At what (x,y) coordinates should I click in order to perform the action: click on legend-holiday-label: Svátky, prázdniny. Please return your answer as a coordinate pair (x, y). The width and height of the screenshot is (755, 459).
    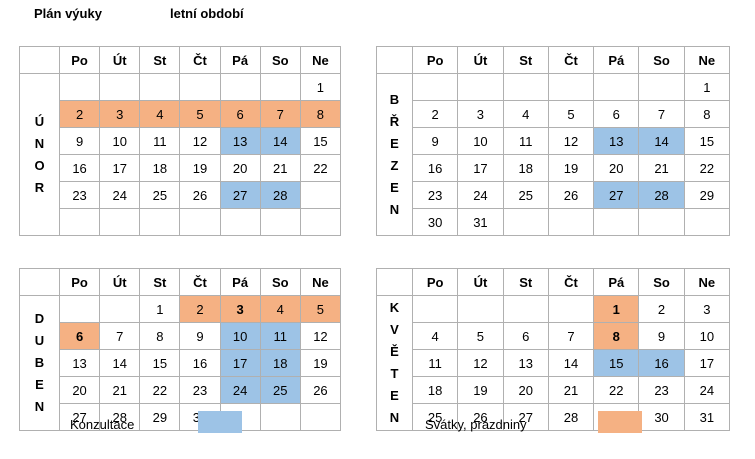
    Looking at the image, I should click on (476, 424).